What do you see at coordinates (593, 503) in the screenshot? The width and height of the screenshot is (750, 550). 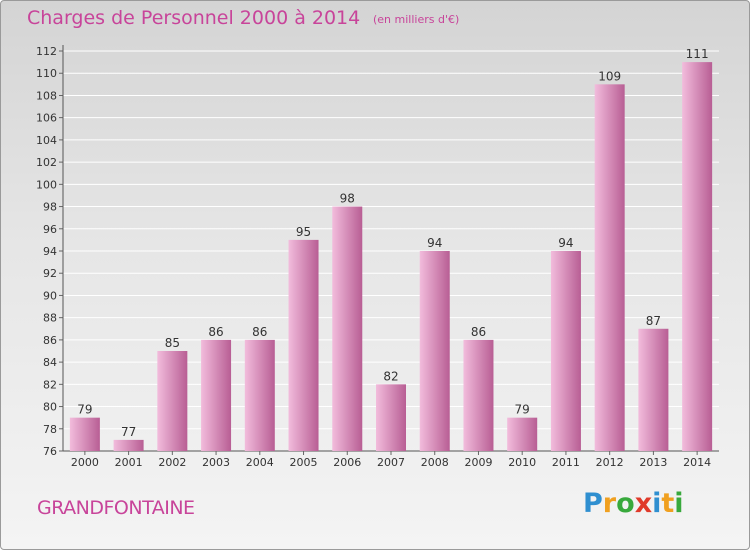 I see `logo-letter: P` at bounding box center [593, 503].